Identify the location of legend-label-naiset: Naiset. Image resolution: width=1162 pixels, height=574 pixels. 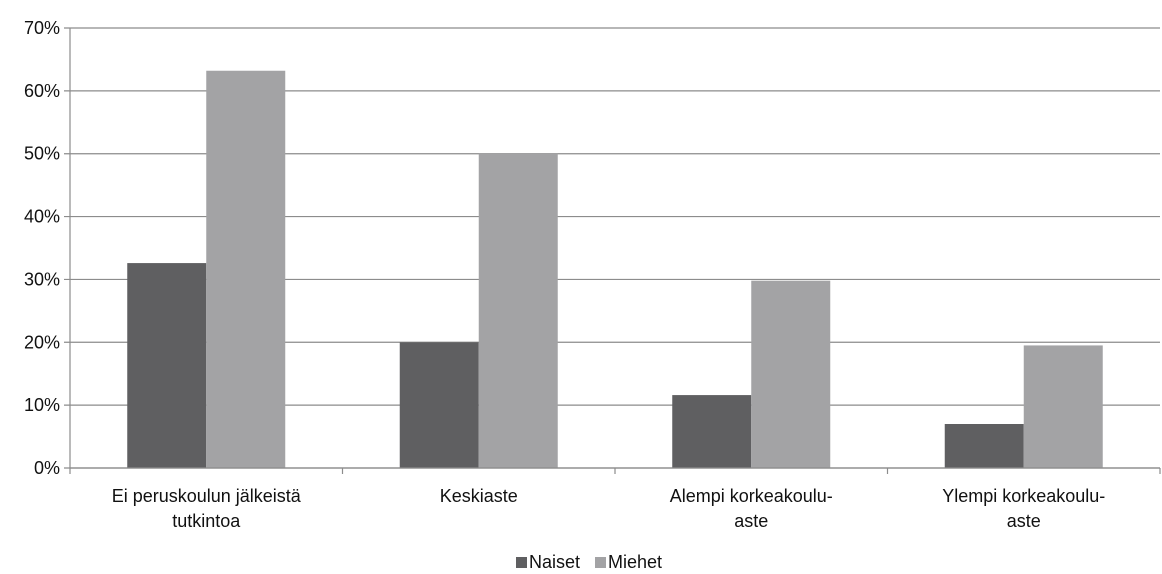
(554, 562).